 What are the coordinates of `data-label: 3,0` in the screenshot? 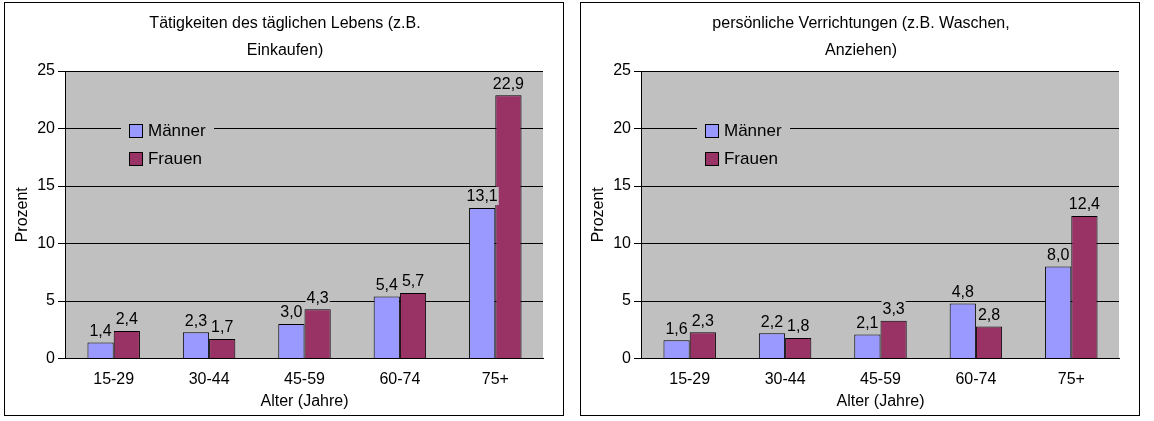 It's located at (291, 312).